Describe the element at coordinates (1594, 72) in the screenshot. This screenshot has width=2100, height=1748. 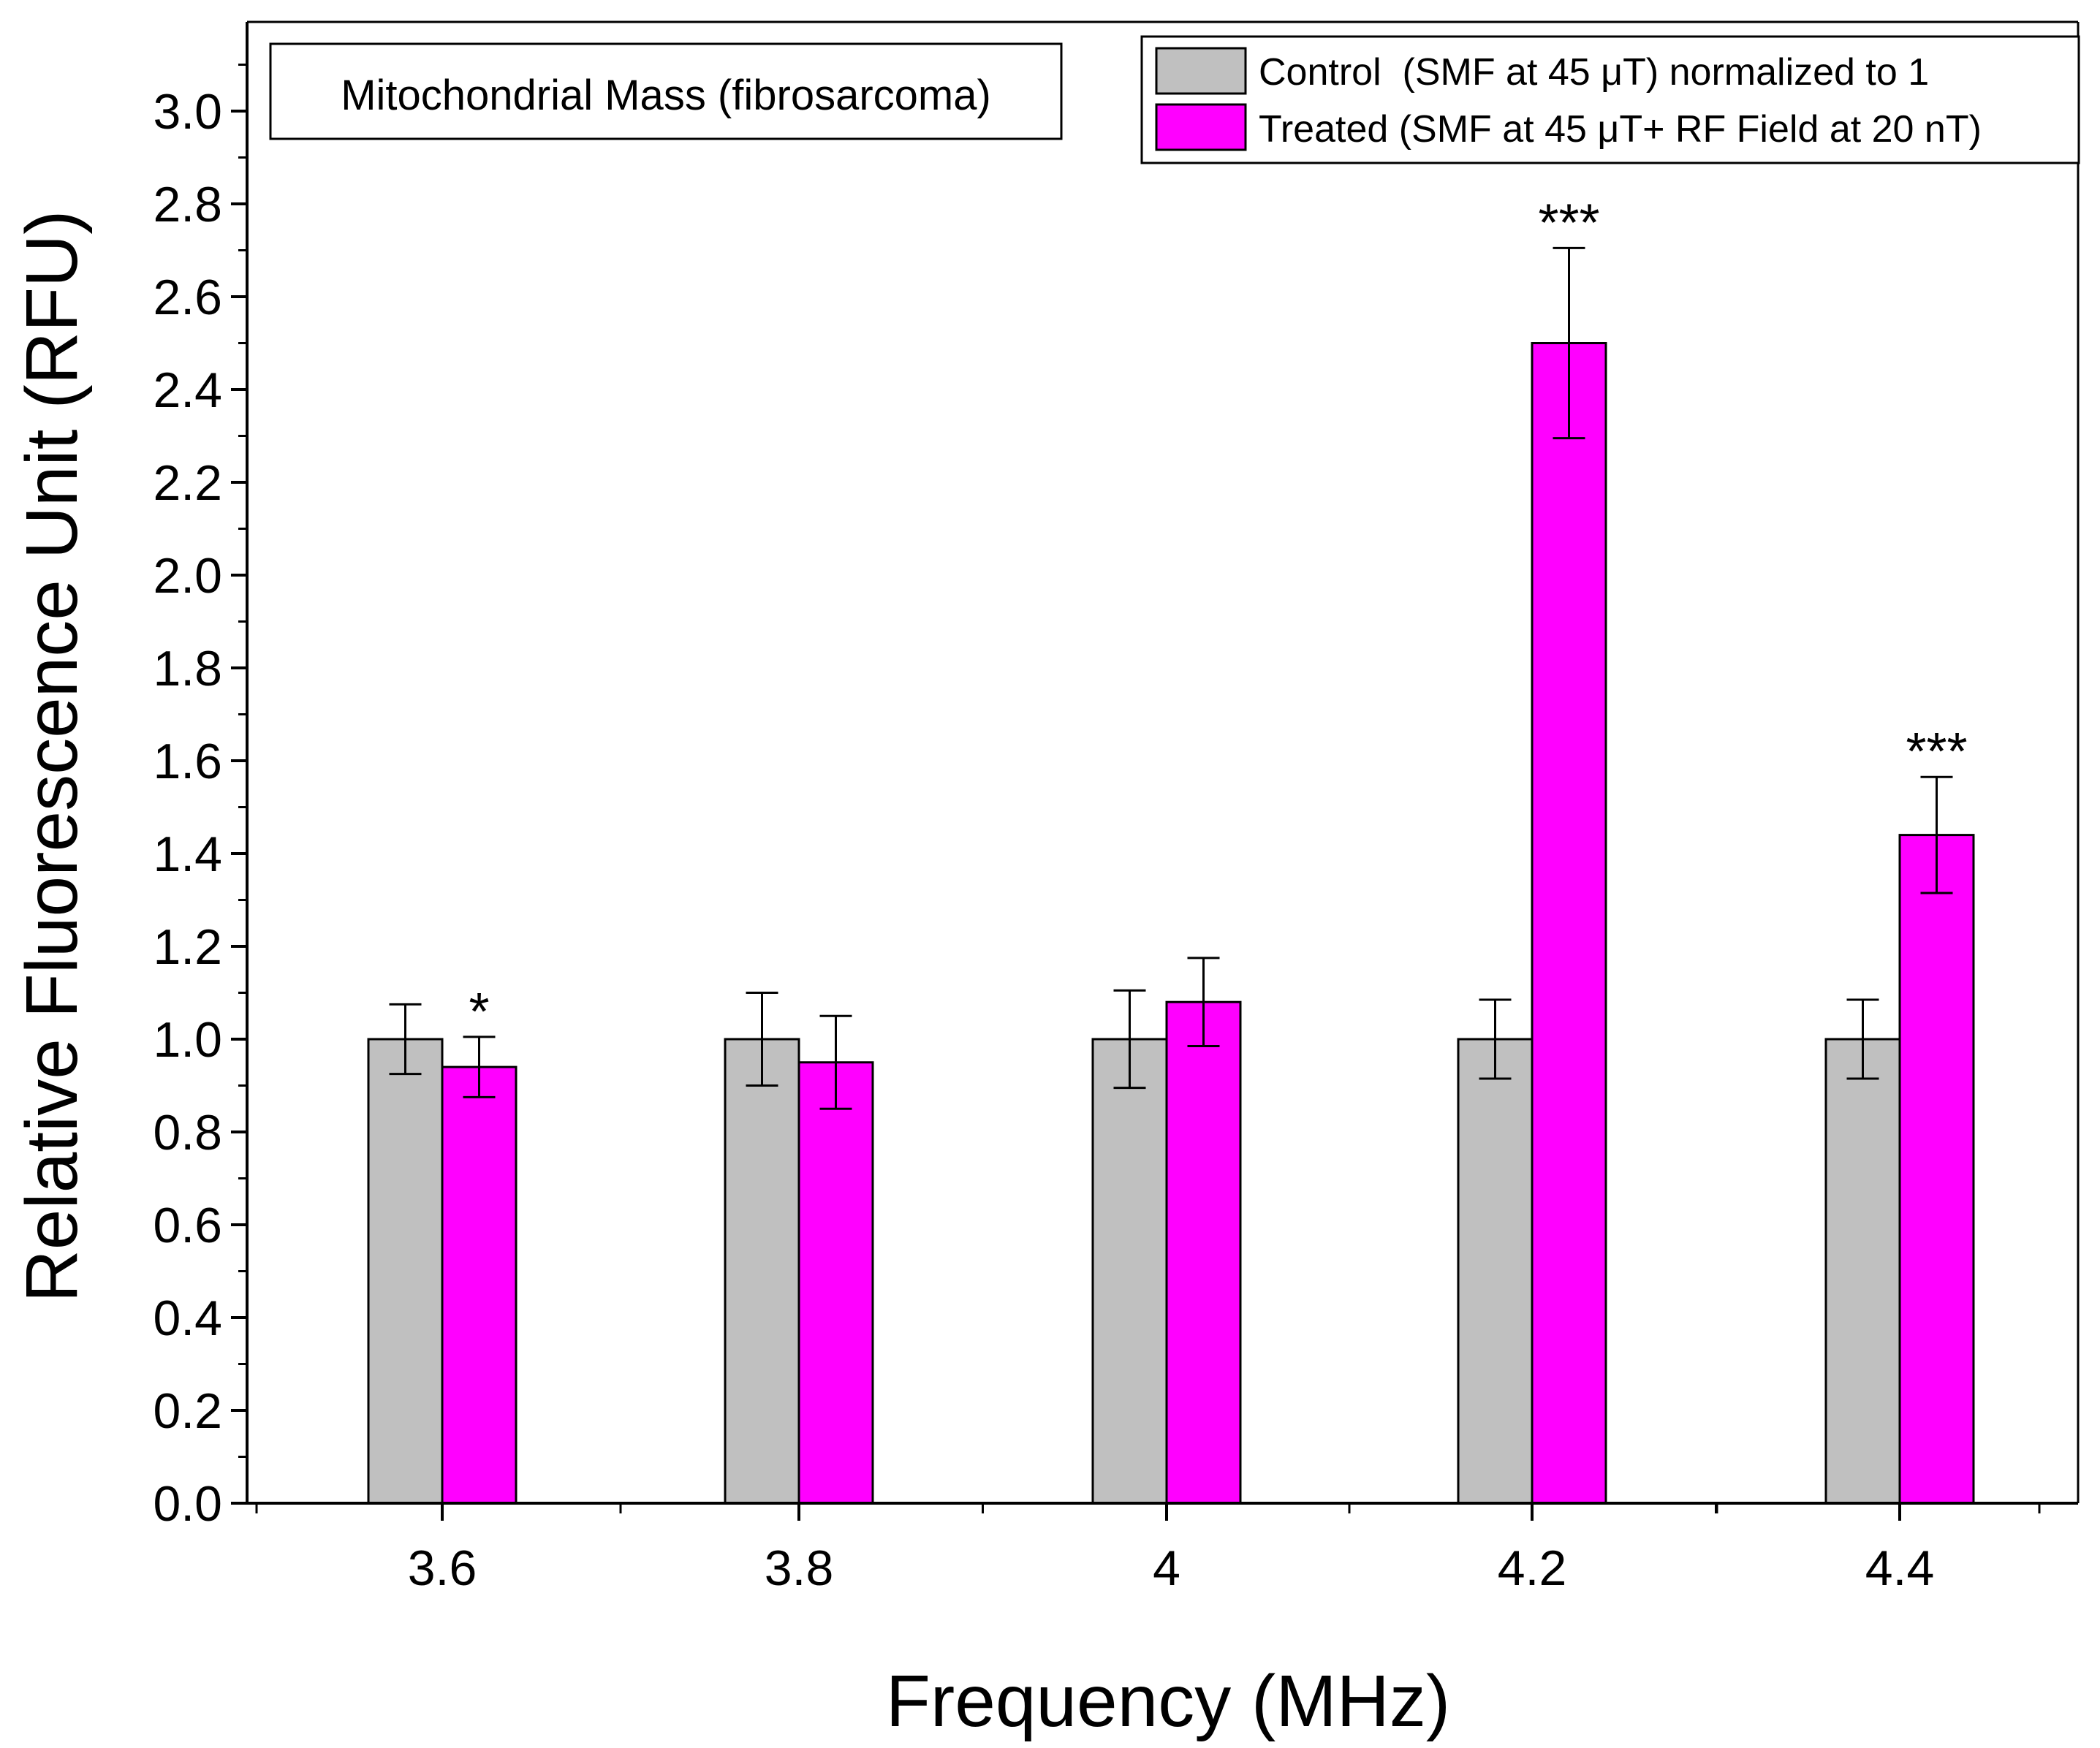
I see `legend-label-control: Control (SMF at 45 μT) normalized to 1` at that location.